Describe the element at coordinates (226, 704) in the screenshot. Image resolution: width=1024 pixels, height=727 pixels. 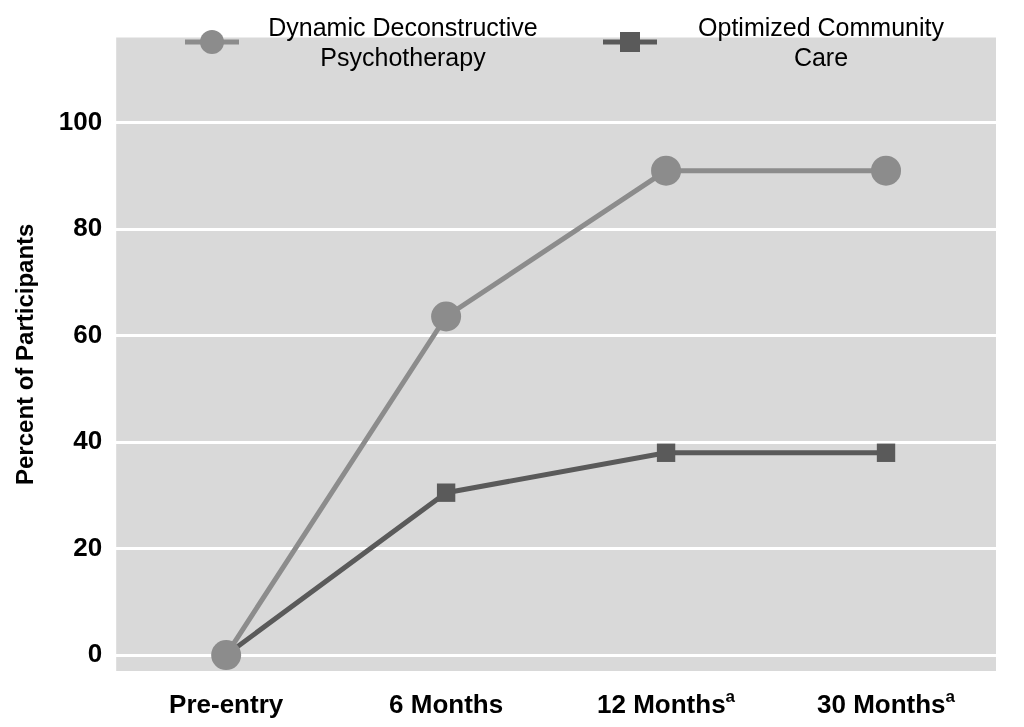
I see `x-tick-label: Pre-entry` at that location.